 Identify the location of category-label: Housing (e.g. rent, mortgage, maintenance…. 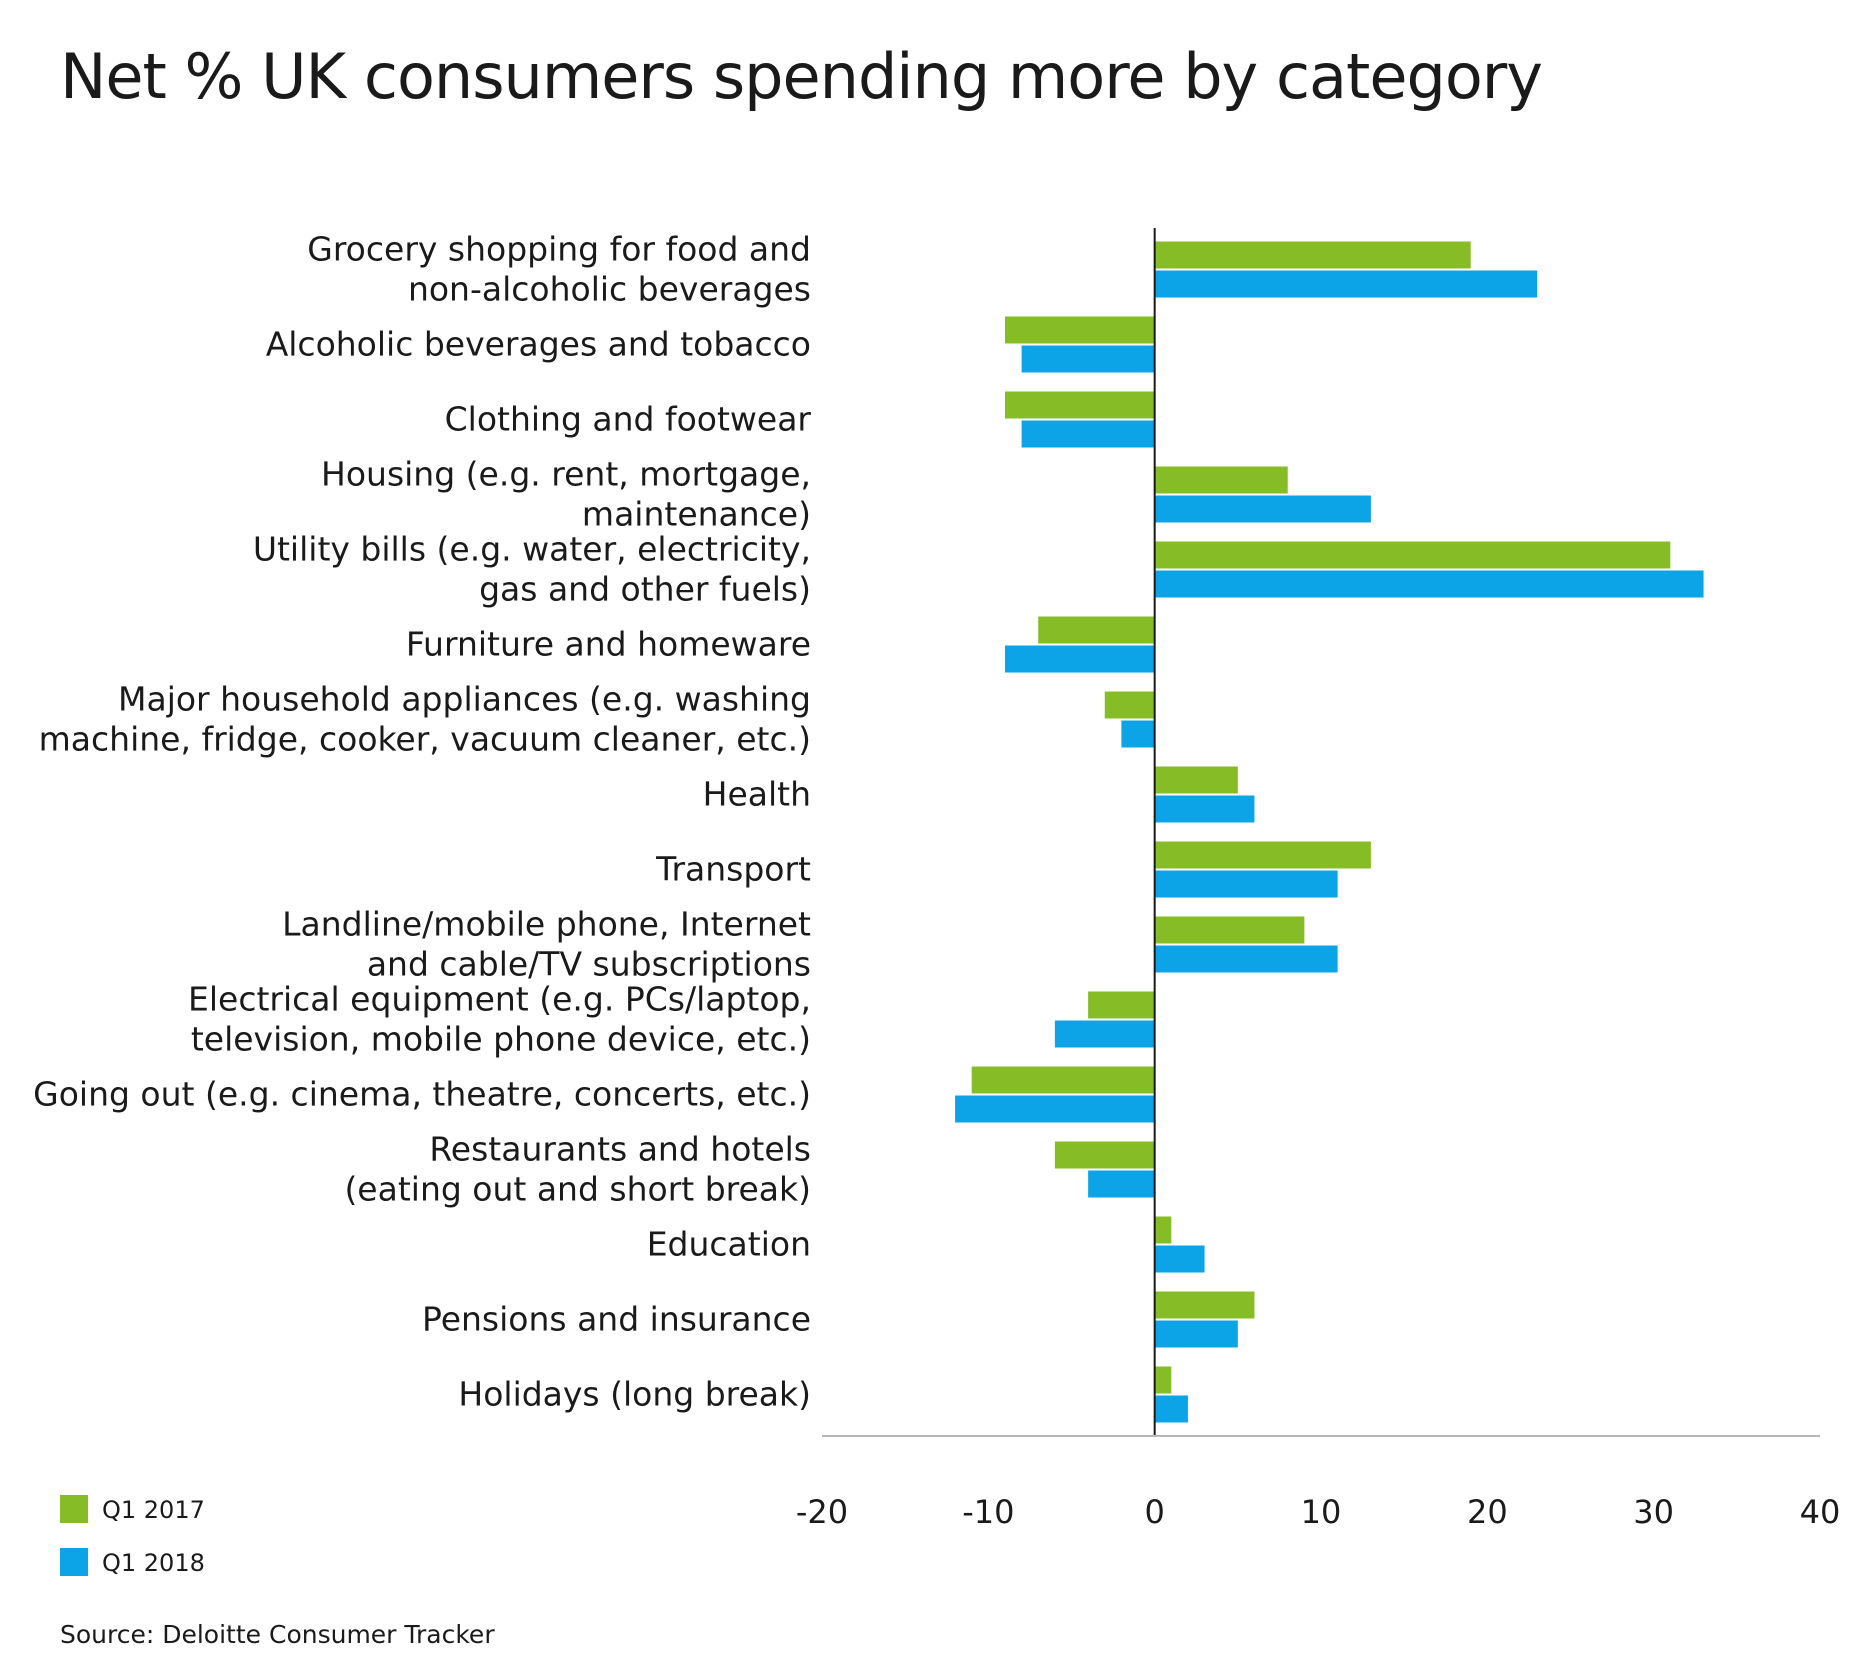
(566, 494).